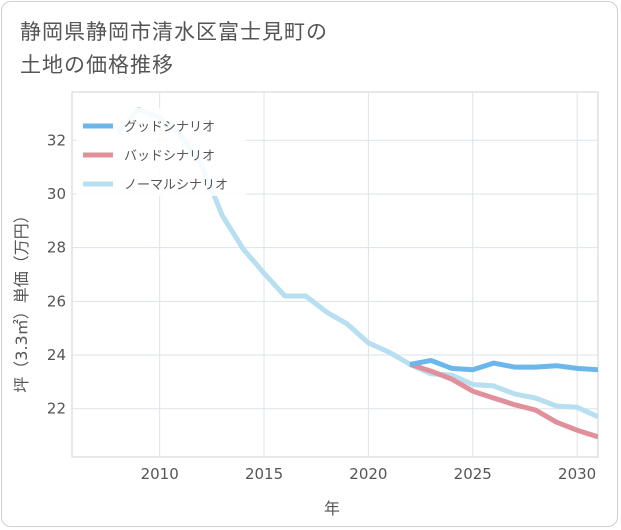  Describe the element at coordinates (169, 156) in the screenshot. I see `legend-label: バッドシナリオ` at that location.